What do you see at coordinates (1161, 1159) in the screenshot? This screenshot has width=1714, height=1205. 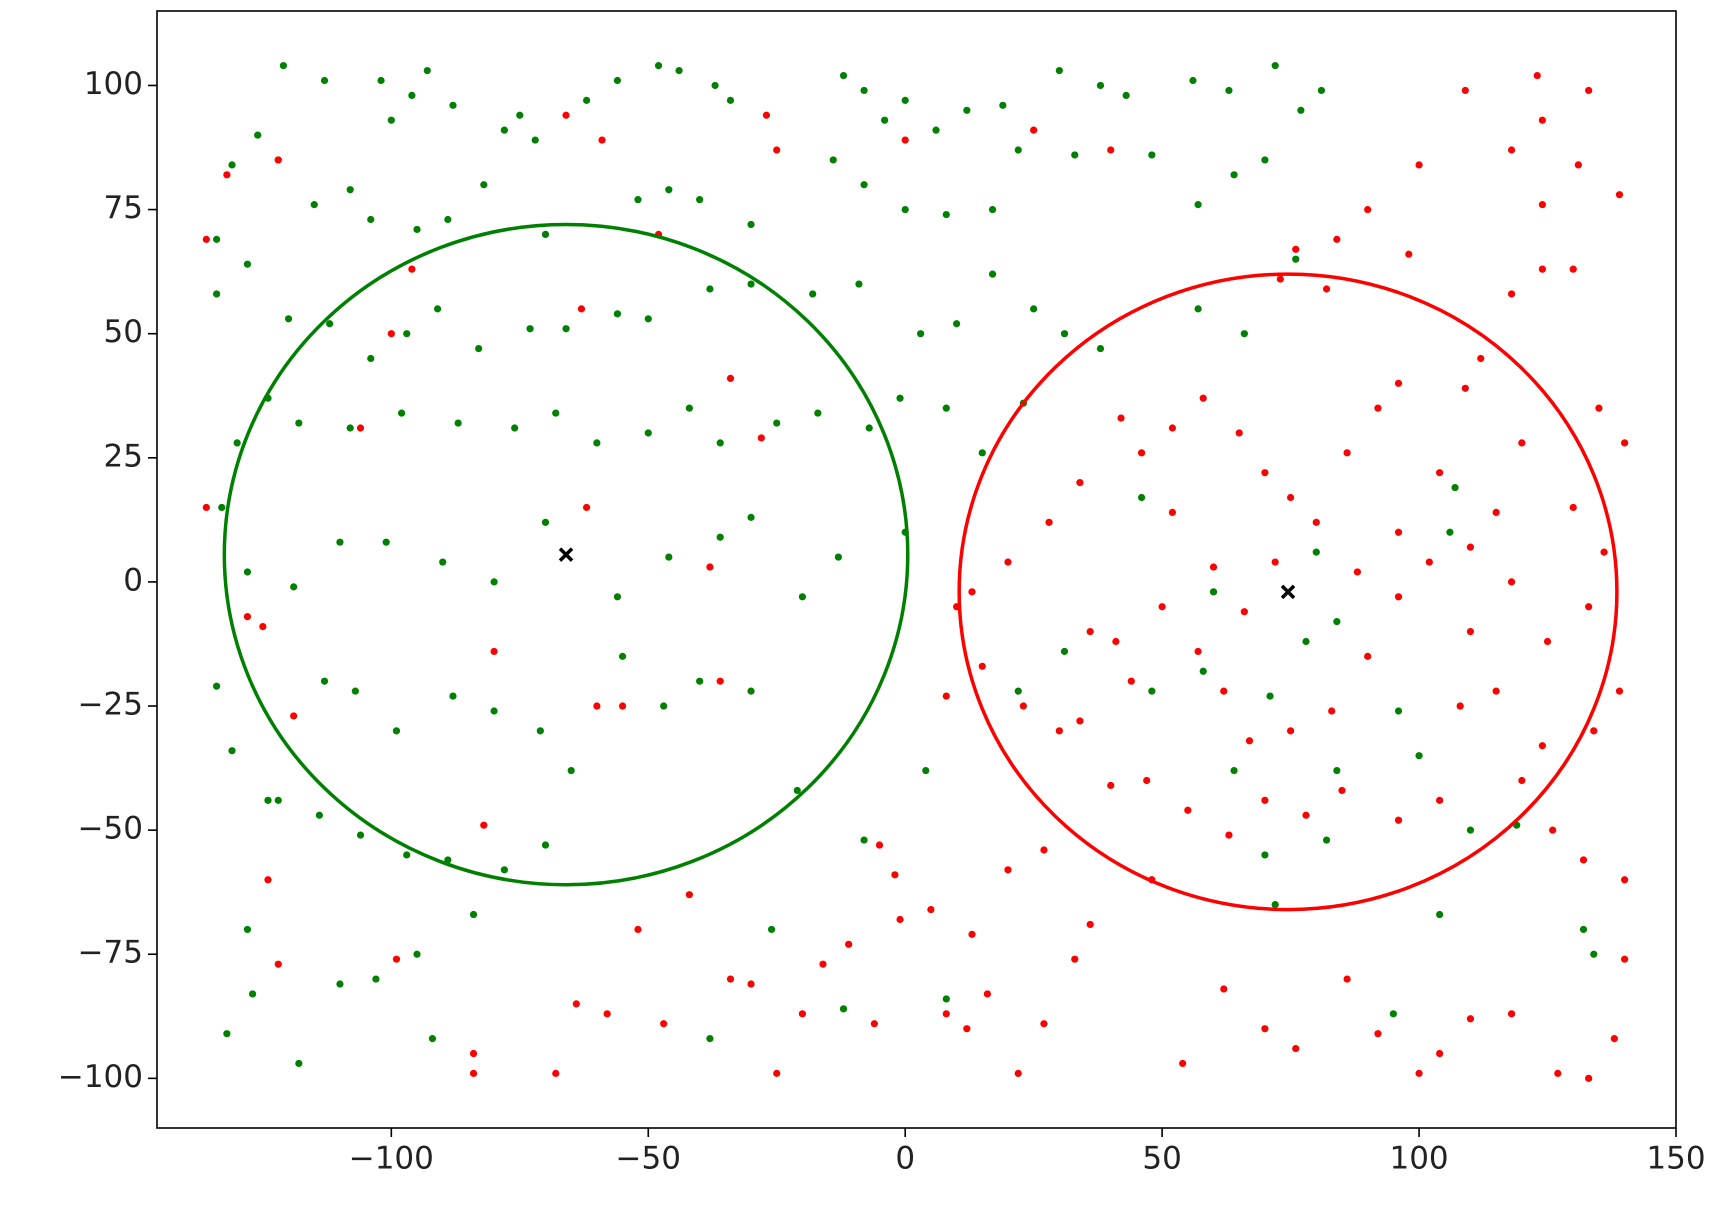 I see `x-tick-label: 50` at bounding box center [1161, 1159].